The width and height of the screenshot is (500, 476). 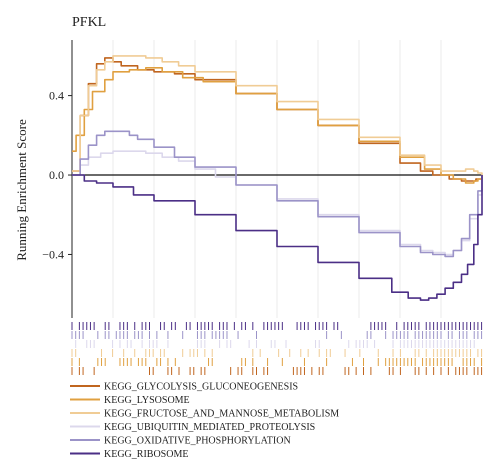 What do you see at coordinates (146, 454) in the screenshot?
I see `legend-label: KEGG_RIBOSOME` at bounding box center [146, 454].